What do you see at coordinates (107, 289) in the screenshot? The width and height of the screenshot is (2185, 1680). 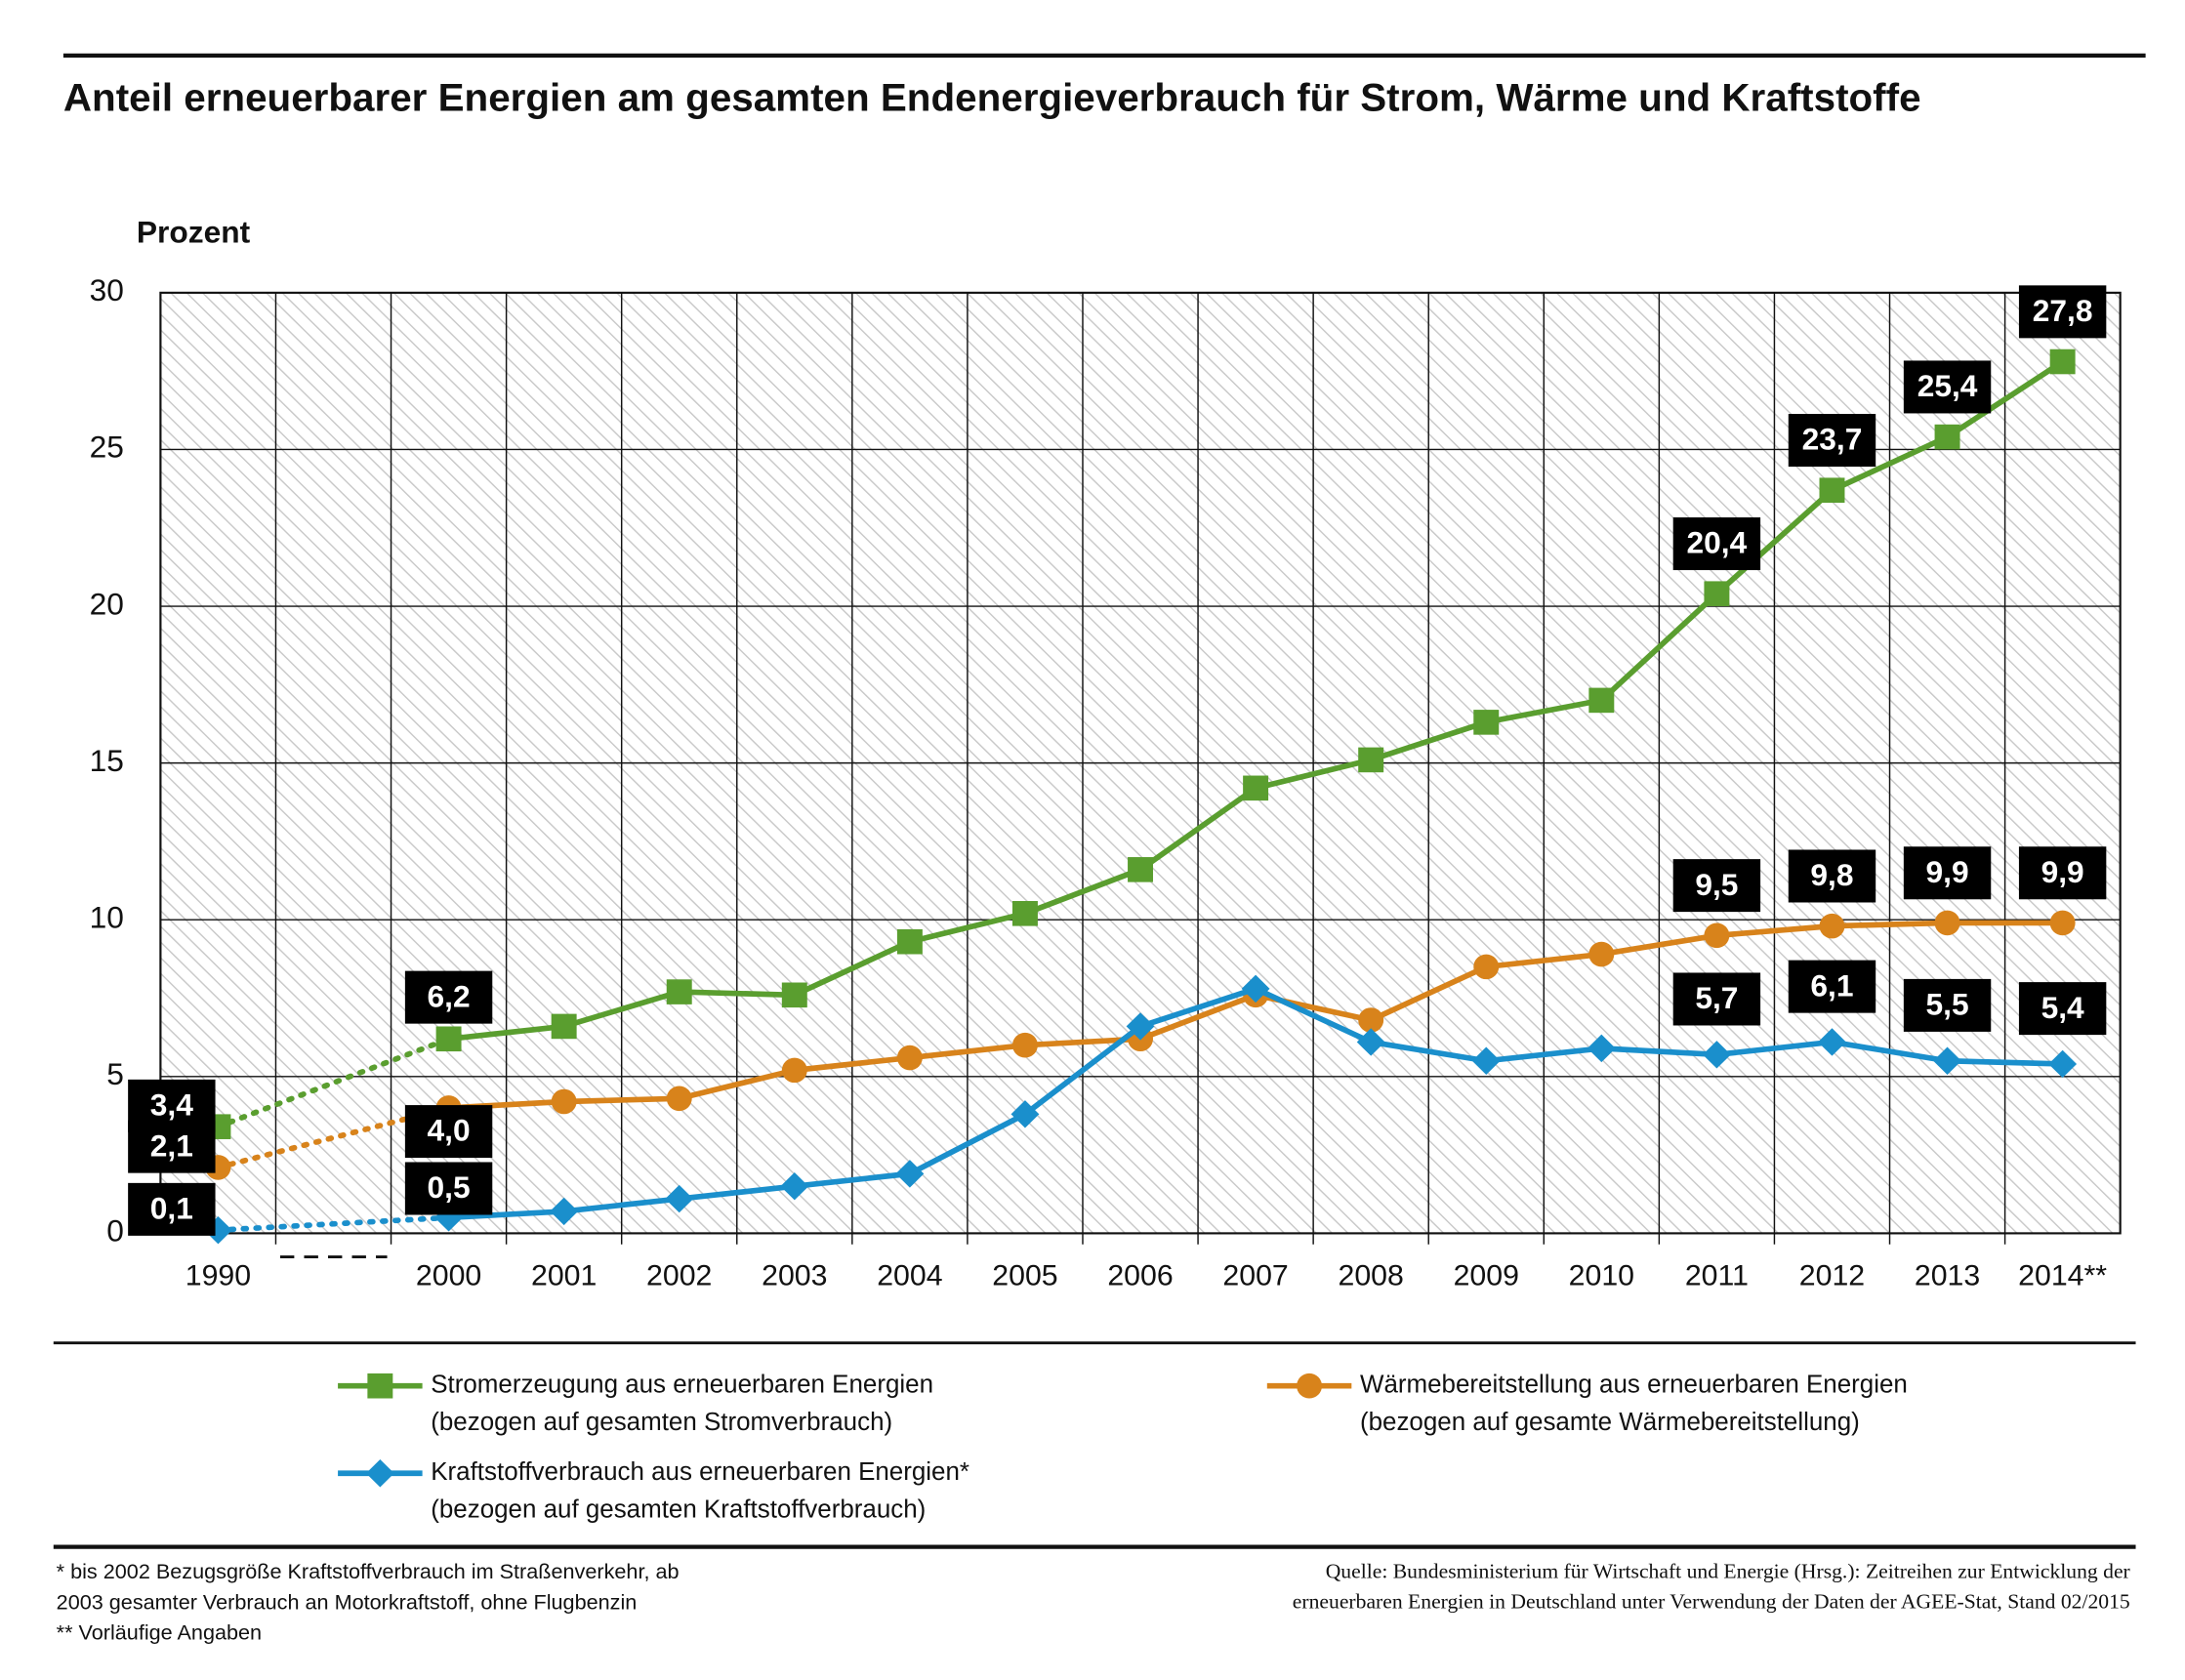 I see `y-tick-label: 30` at bounding box center [107, 289].